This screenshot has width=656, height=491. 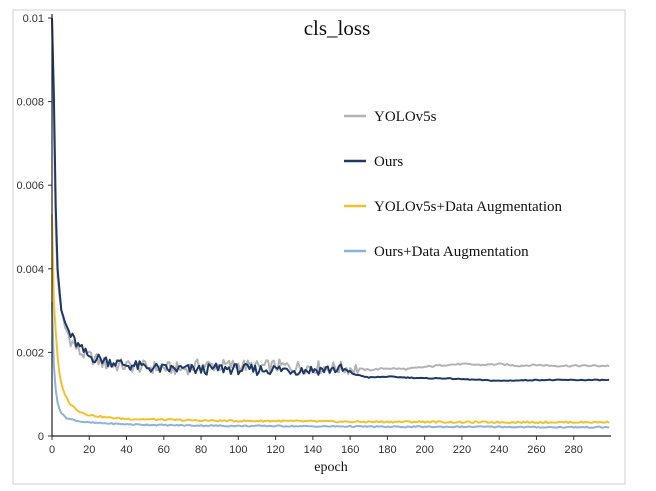 I want to click on y-tick-label: 0.01, so click(x=33, y=19).